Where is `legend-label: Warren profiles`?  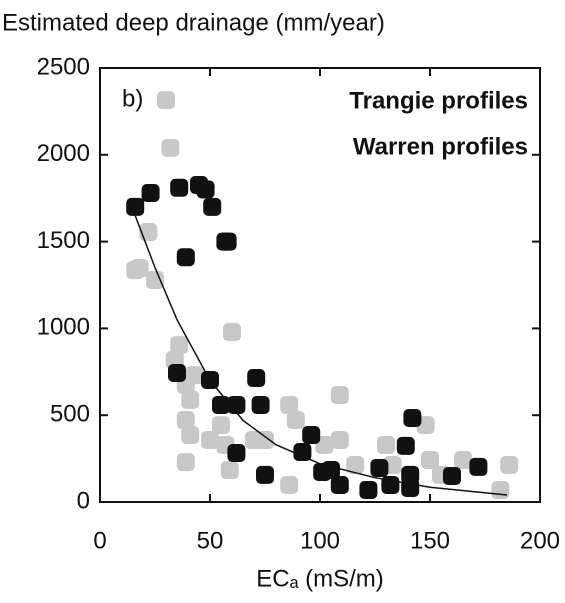 legend-label: Warren profiles is located at coordinates (440, 146).